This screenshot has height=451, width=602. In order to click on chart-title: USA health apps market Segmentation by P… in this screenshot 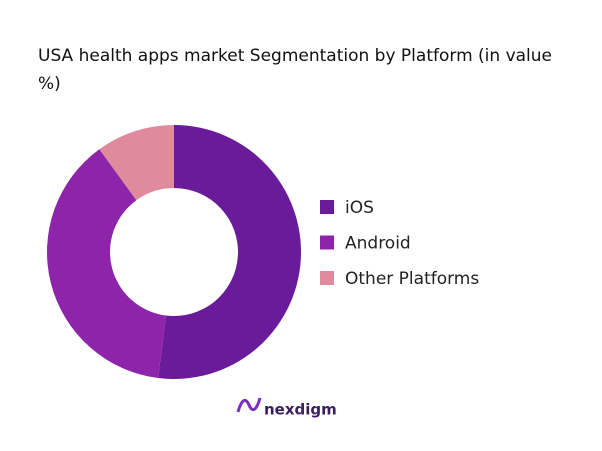, I will do `click(295, 70)`.